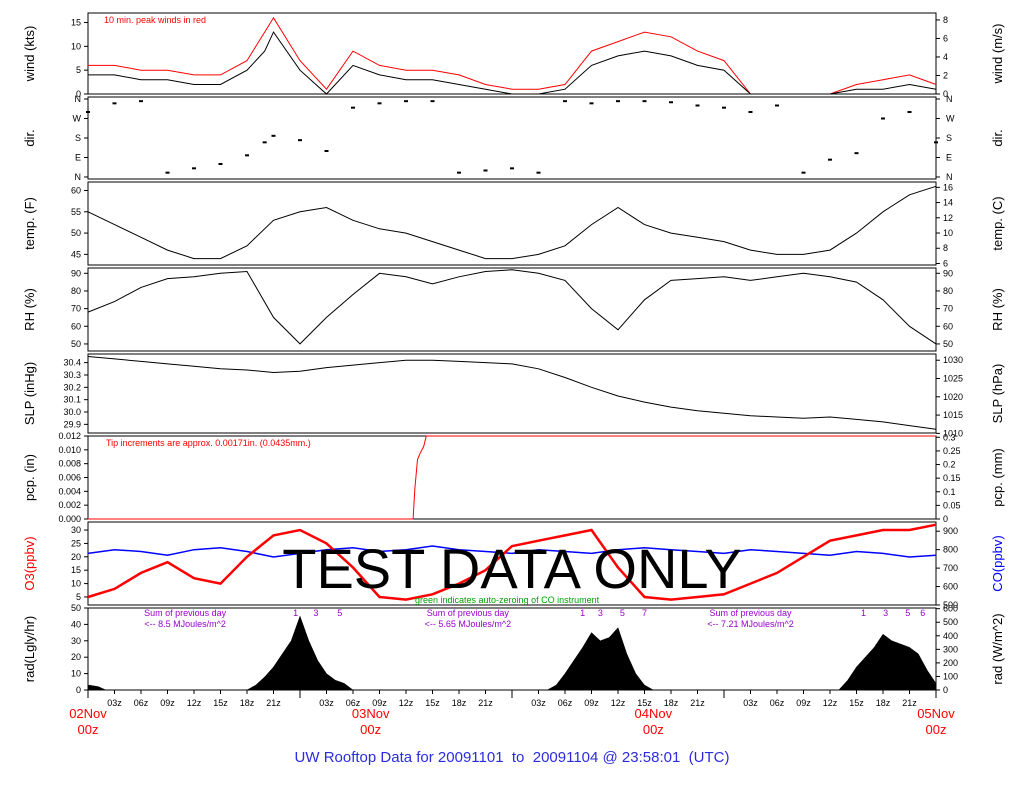  Describe the element at coordinates (945, 94) in the screenshot. I see `wind-ytick-right-label: 0` at that location.